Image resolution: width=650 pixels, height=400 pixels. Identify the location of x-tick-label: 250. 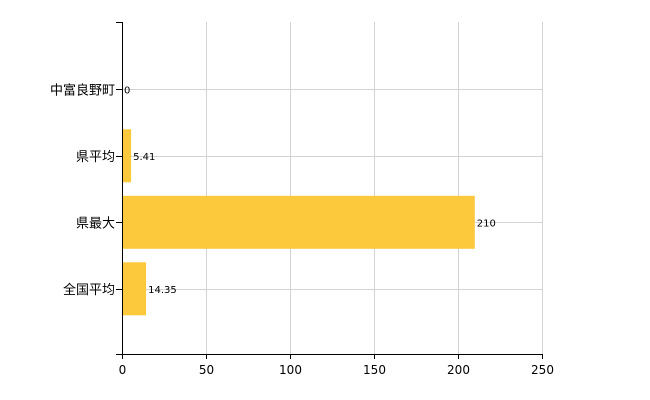
(542, 370).